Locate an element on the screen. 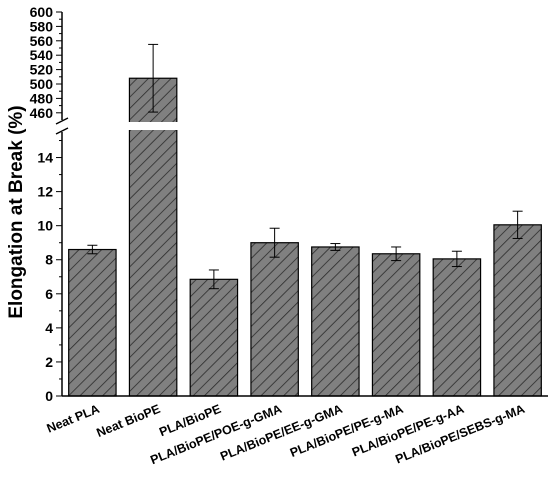 This screenshot has width=550, height=494. y-tick-label: 12 is located at coordinates (45, 192).